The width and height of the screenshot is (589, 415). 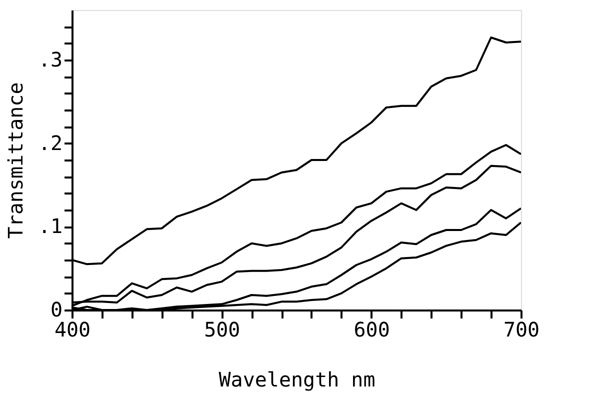 I want to click on y-tick-label: .1, so click(x=50, y=226).